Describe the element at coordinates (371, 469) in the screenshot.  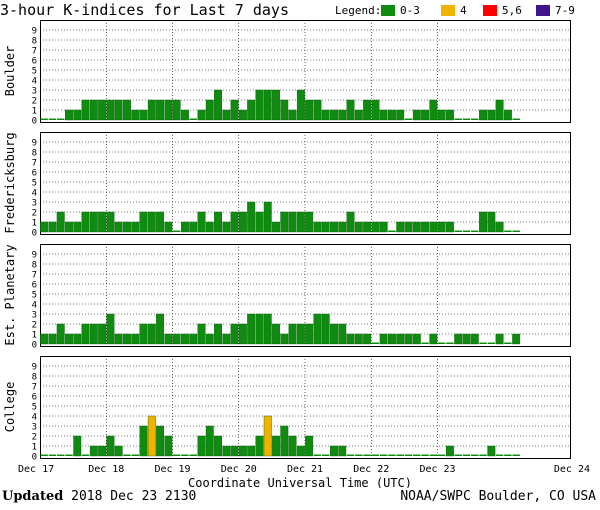
I see `x-tick-label: Dec 22` at that location.